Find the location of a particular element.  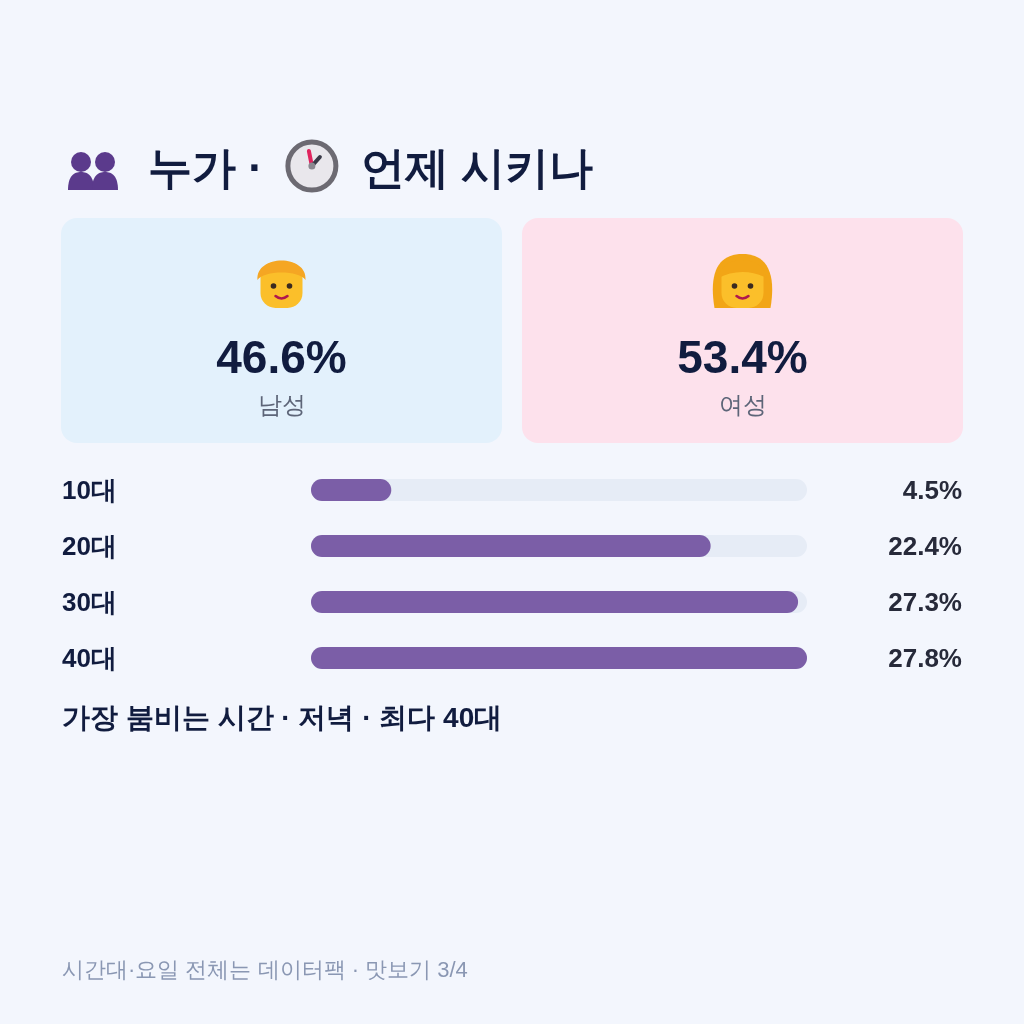

y-tick-label: 10대 is located at coordinates (89, 490).